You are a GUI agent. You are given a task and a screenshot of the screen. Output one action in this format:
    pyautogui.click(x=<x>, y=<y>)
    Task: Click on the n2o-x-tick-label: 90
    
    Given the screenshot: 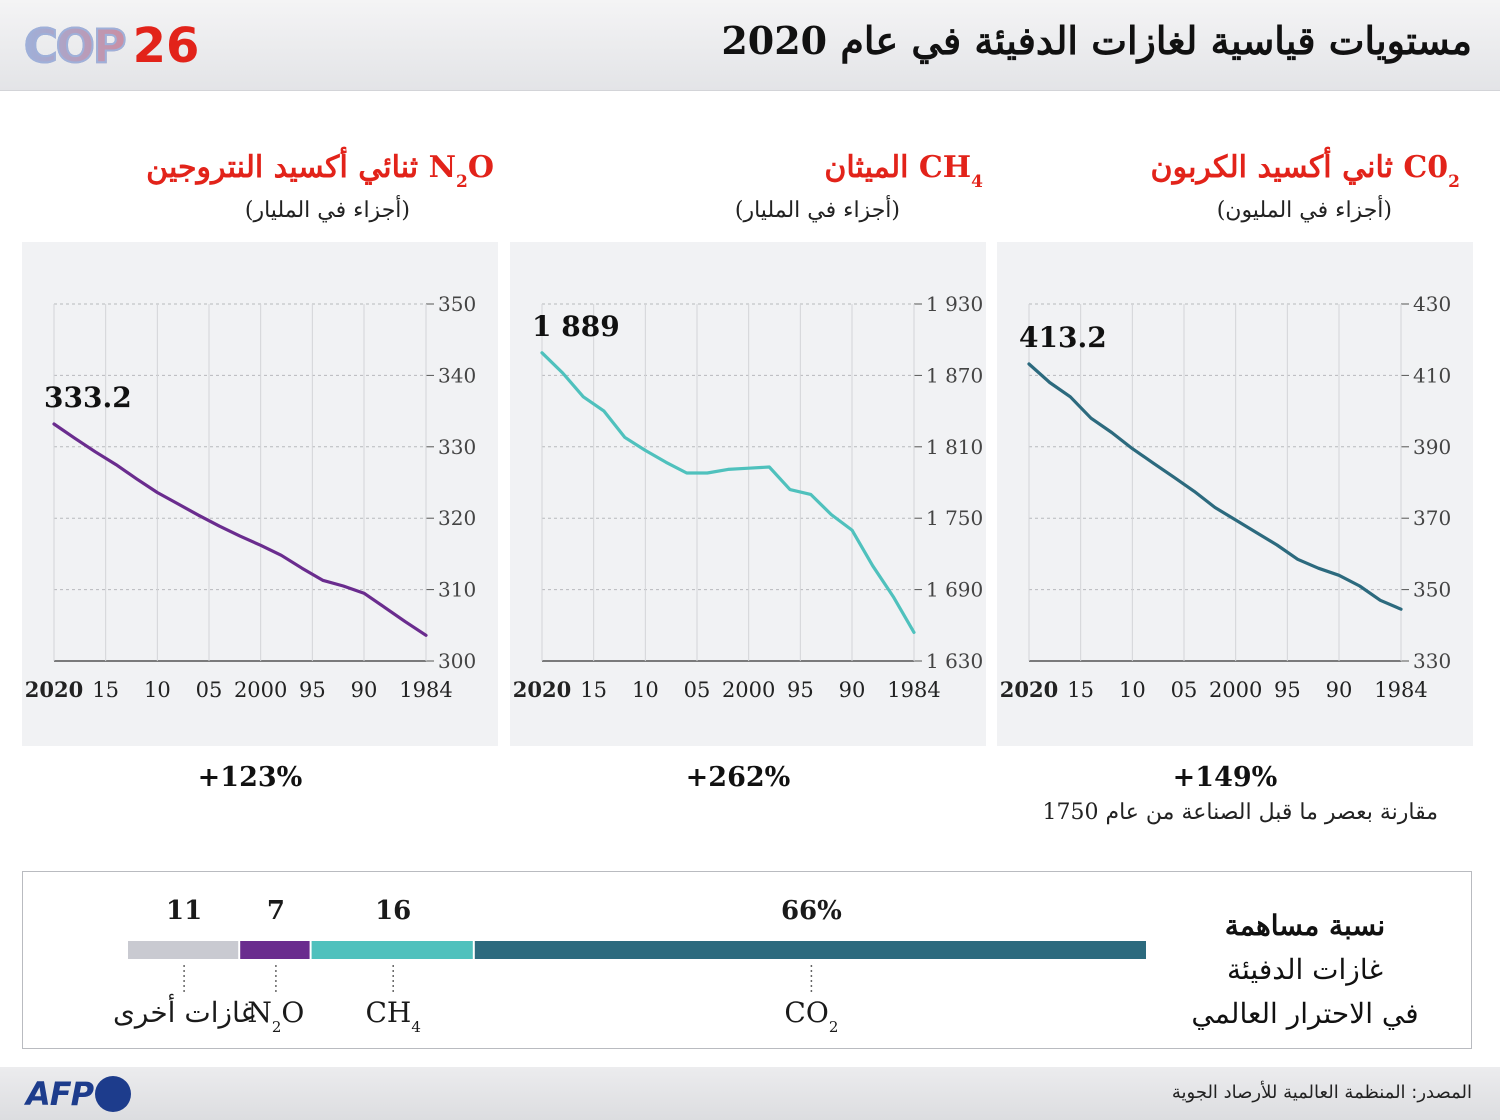 What is the action you would take?
    pyautogui.click(x=364, y=690)
    